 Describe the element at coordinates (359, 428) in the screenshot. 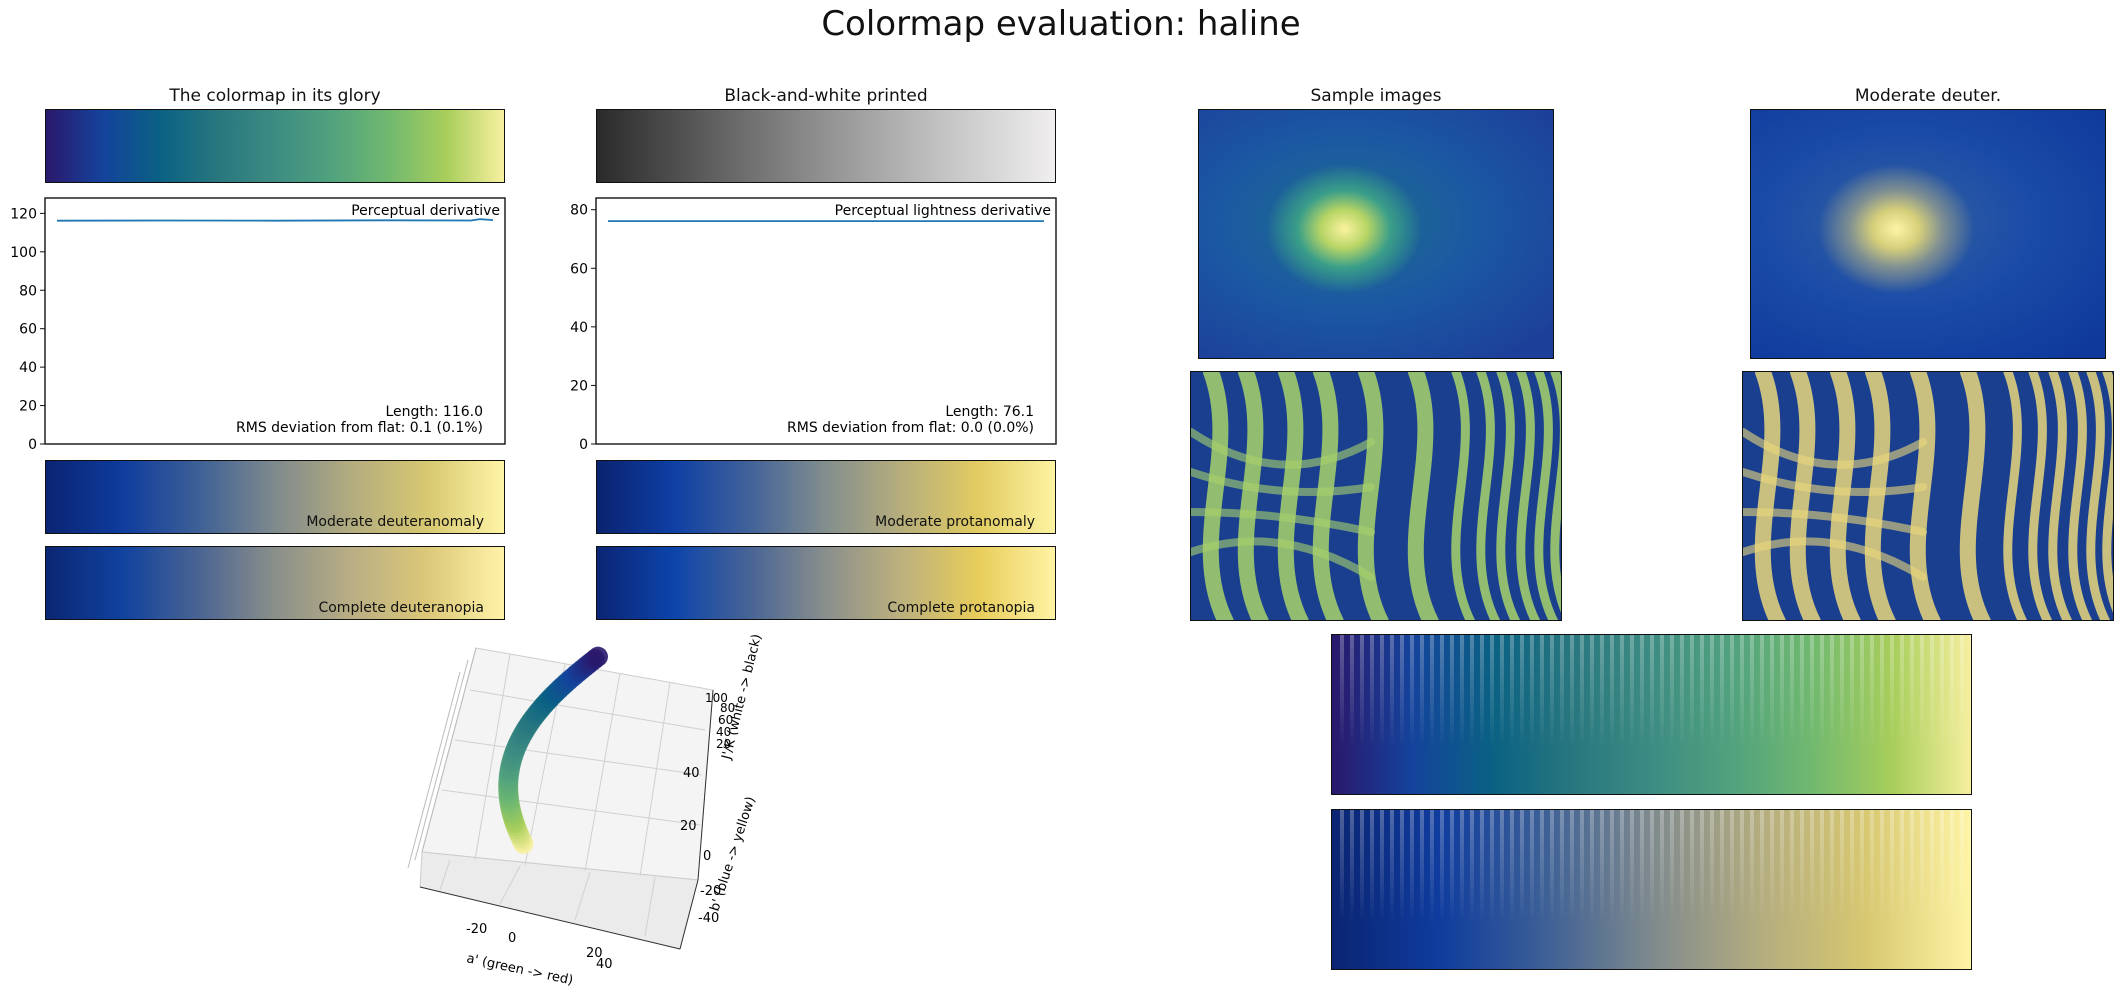

I see `rms-annotation: RMS deviation from flat: 0.1 (0.1%)` at that location.